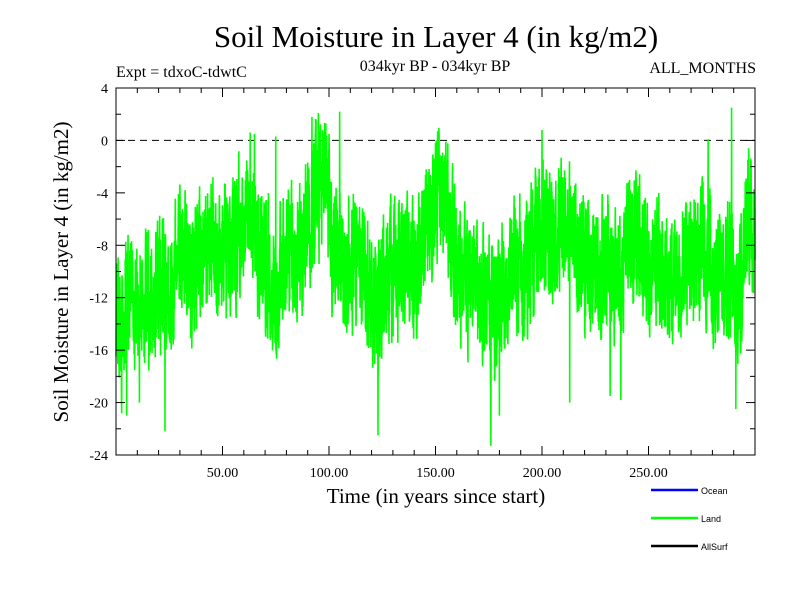 Image resolution: width=800 pixels, height=600 pixels. What do you see at coordinates (436, 36) in the screenshot?
I see `chart-title: Soil Moisture in Layer 4 (in kg/m2)` at bounding box center [436, 36].